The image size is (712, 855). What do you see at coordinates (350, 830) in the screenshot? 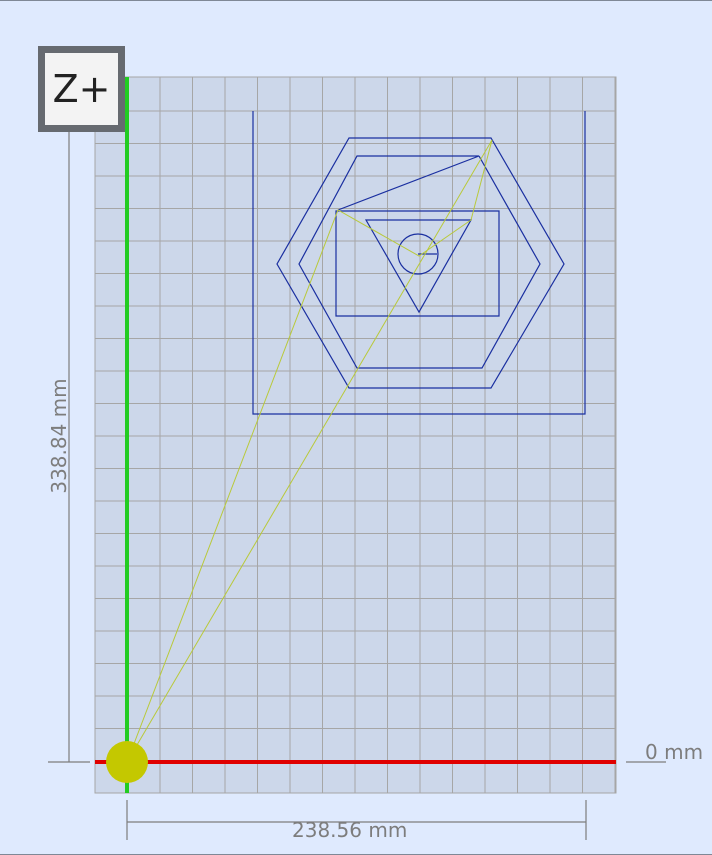
I see `width-dimension-label: 238.56 mm` at bounding box center [350, 830].